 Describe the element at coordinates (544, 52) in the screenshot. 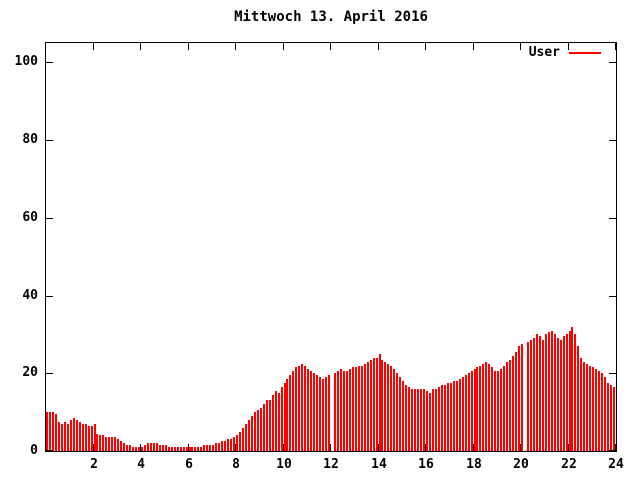

I see `legend-label: User` at that location.